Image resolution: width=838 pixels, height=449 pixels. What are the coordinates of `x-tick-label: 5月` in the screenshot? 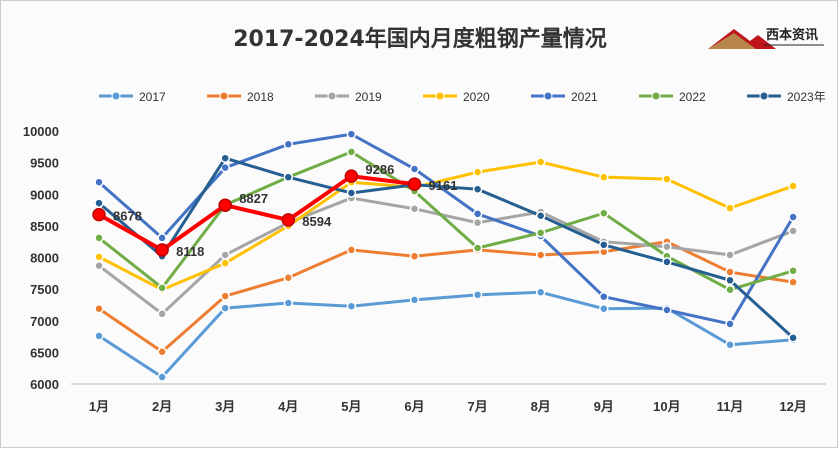 It's located at (351, 406).